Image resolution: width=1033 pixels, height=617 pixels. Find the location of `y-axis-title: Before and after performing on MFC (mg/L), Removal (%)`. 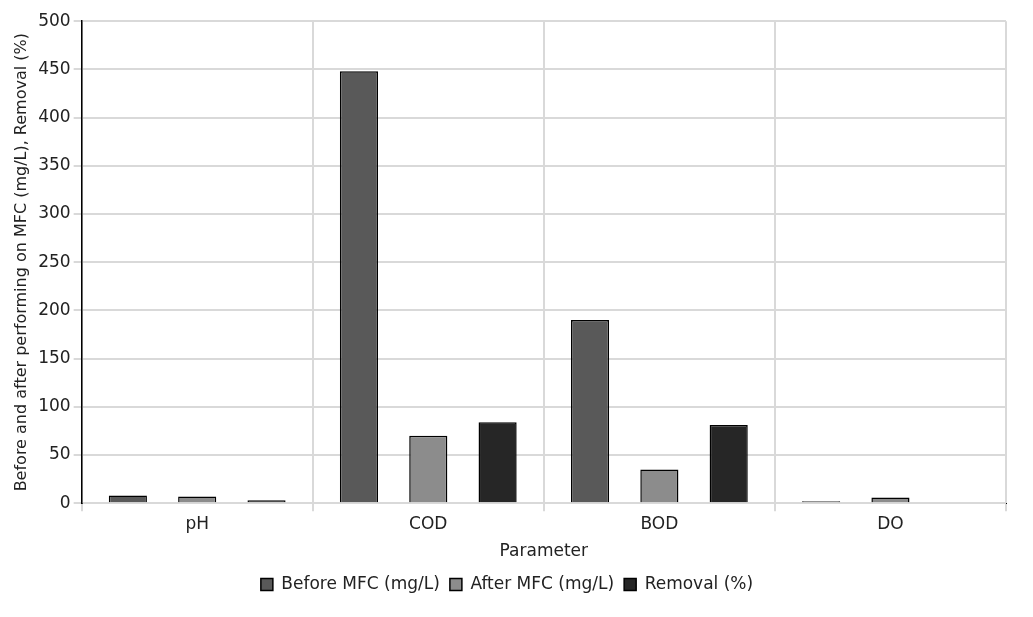

y-axis-title: Before and after performing on MFC (mg/L), Removal (%) is located at coordinates (20, 262).